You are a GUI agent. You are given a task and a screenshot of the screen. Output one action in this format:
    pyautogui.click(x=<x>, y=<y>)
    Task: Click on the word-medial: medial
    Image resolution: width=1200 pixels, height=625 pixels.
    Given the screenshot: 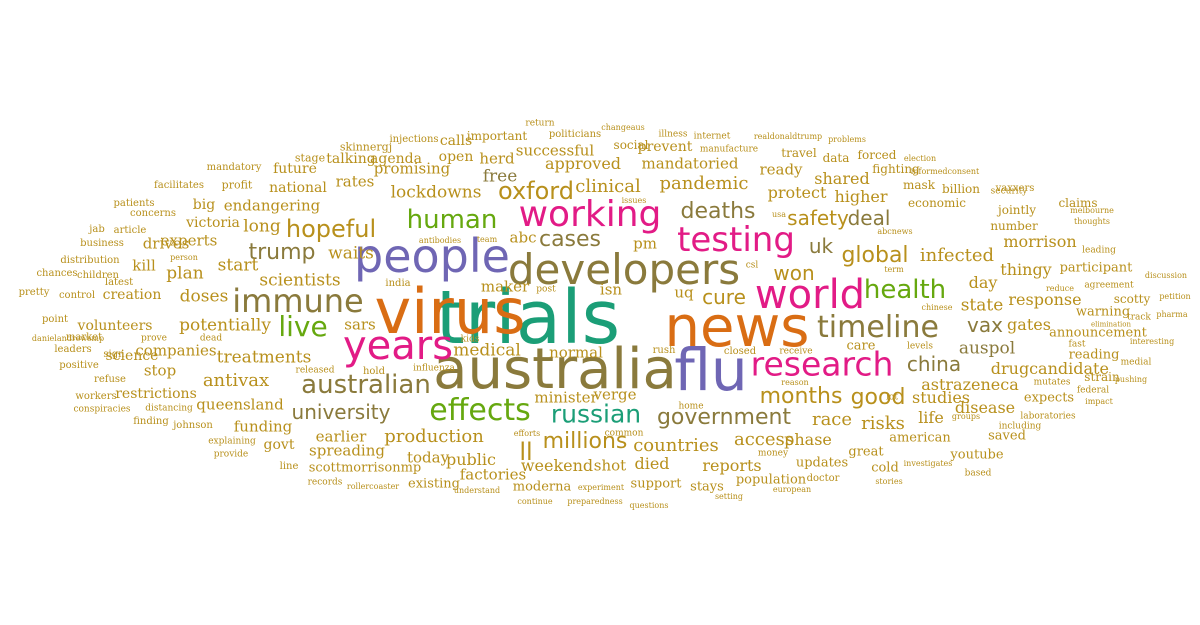 What is the action you would take?
    pyautogui.click(x=1136, y=362)
    